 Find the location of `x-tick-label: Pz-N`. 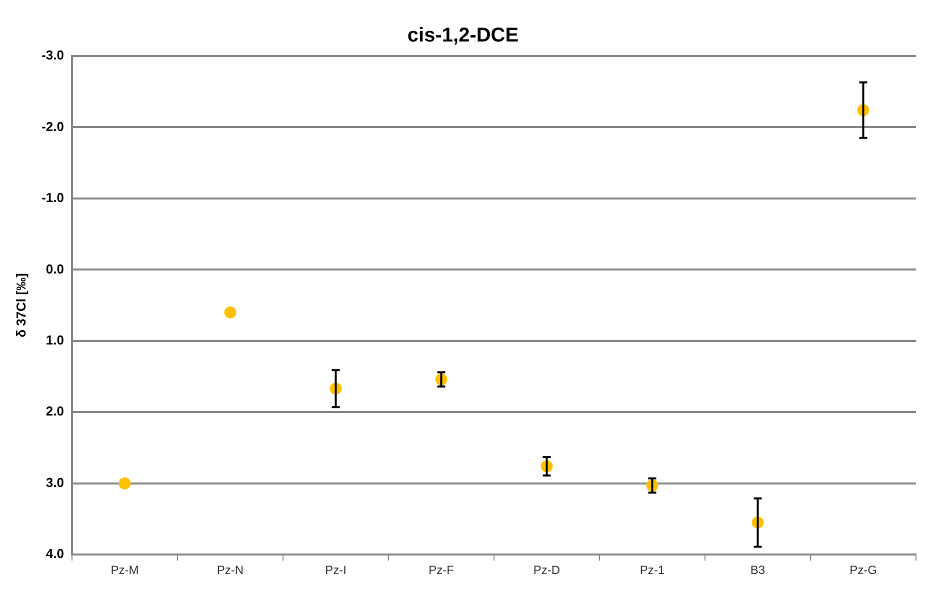

x-tick-label: Pz-N is located at coordinates (230, 570).